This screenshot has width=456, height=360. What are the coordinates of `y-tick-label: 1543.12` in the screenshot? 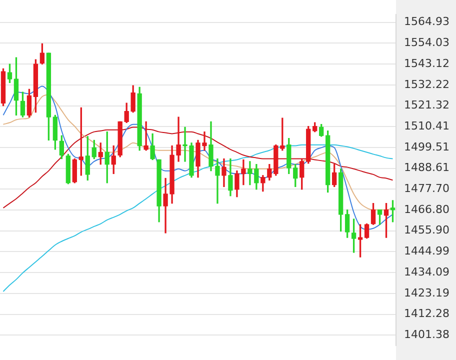 It's located at (427, 63).